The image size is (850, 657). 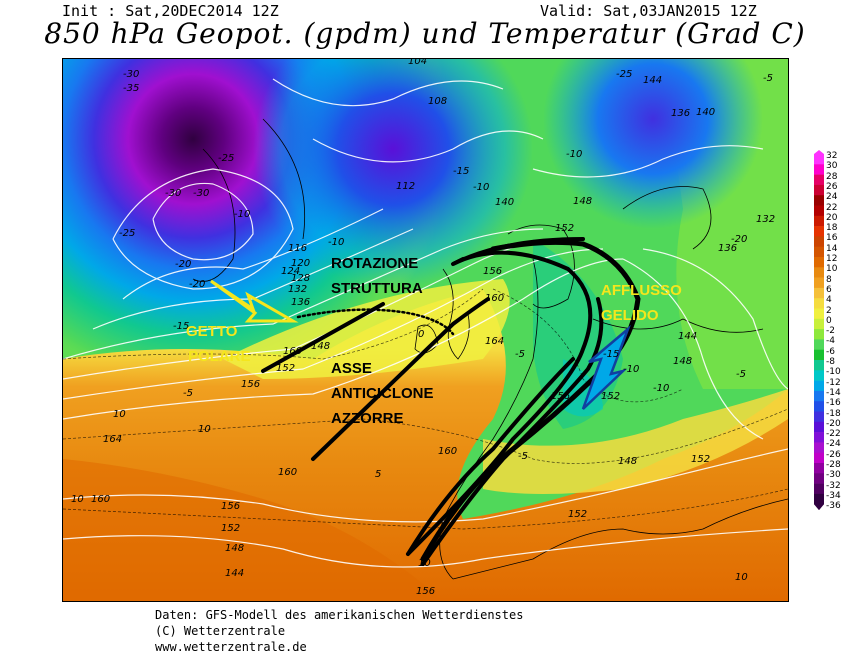 What do you see at coordinates (641, 290) in the screenshot?
I see `annotation-afflusso: AFFLUSSO` at bounding box center [641, 290].